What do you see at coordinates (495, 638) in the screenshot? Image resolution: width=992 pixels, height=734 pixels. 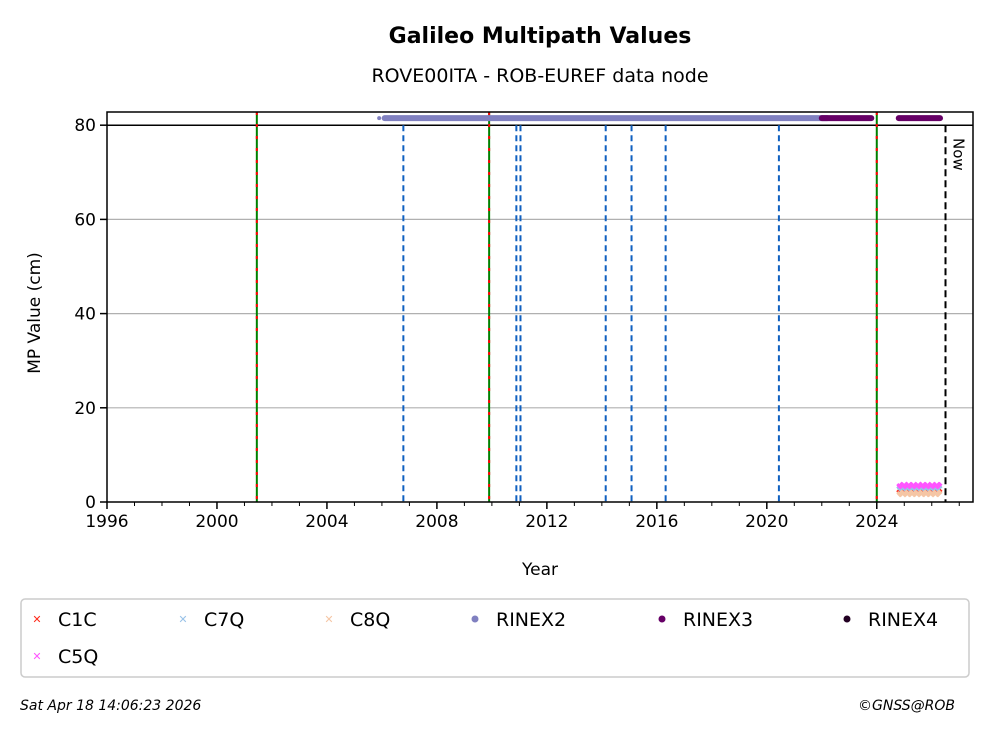 I see `legend-box` at bounding box center [495, 638].